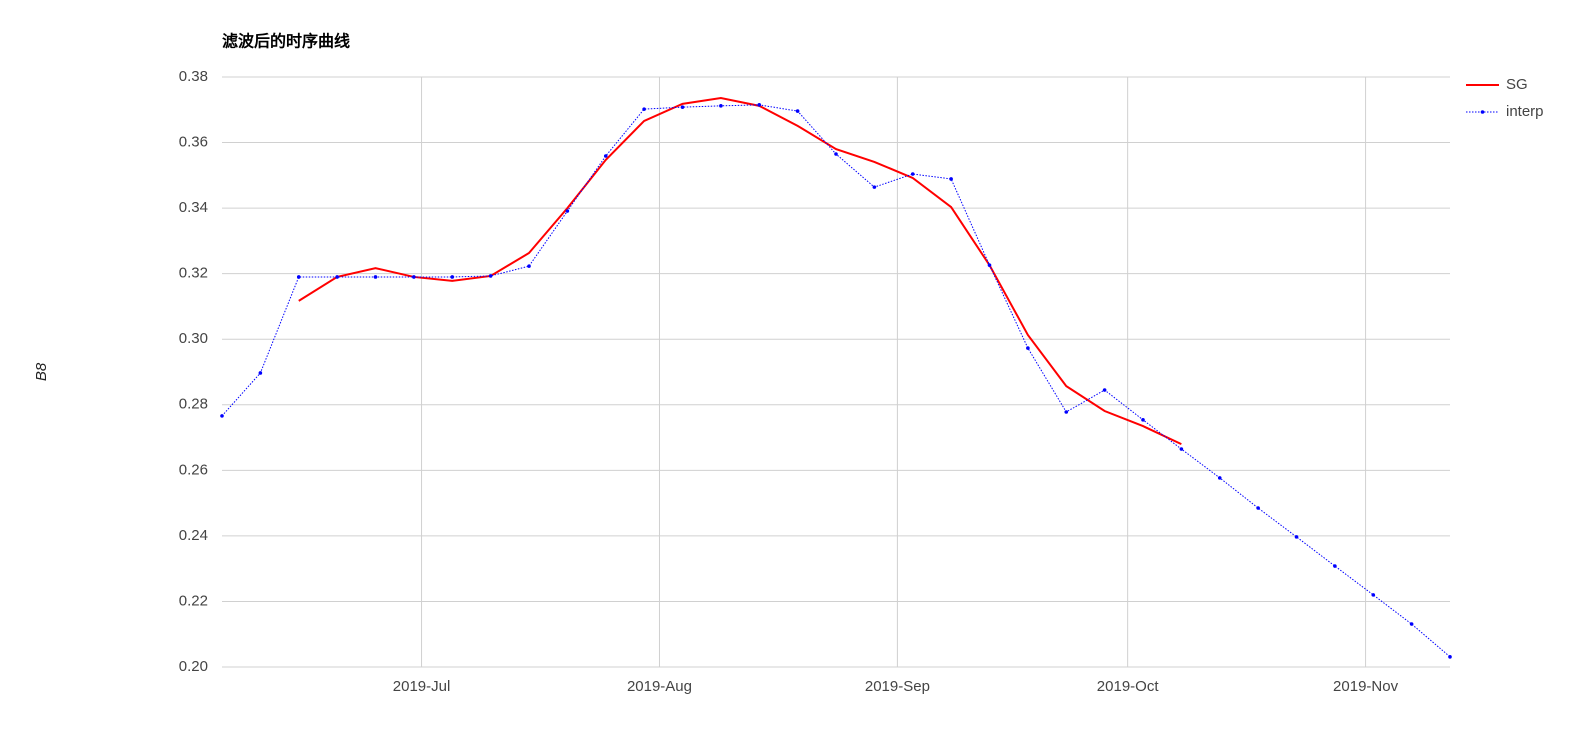 The image size is (1589, 732). Describe the element at coordinates (193, 404) in the screenshot. I see `y-tick-label: 0.28` at that location.